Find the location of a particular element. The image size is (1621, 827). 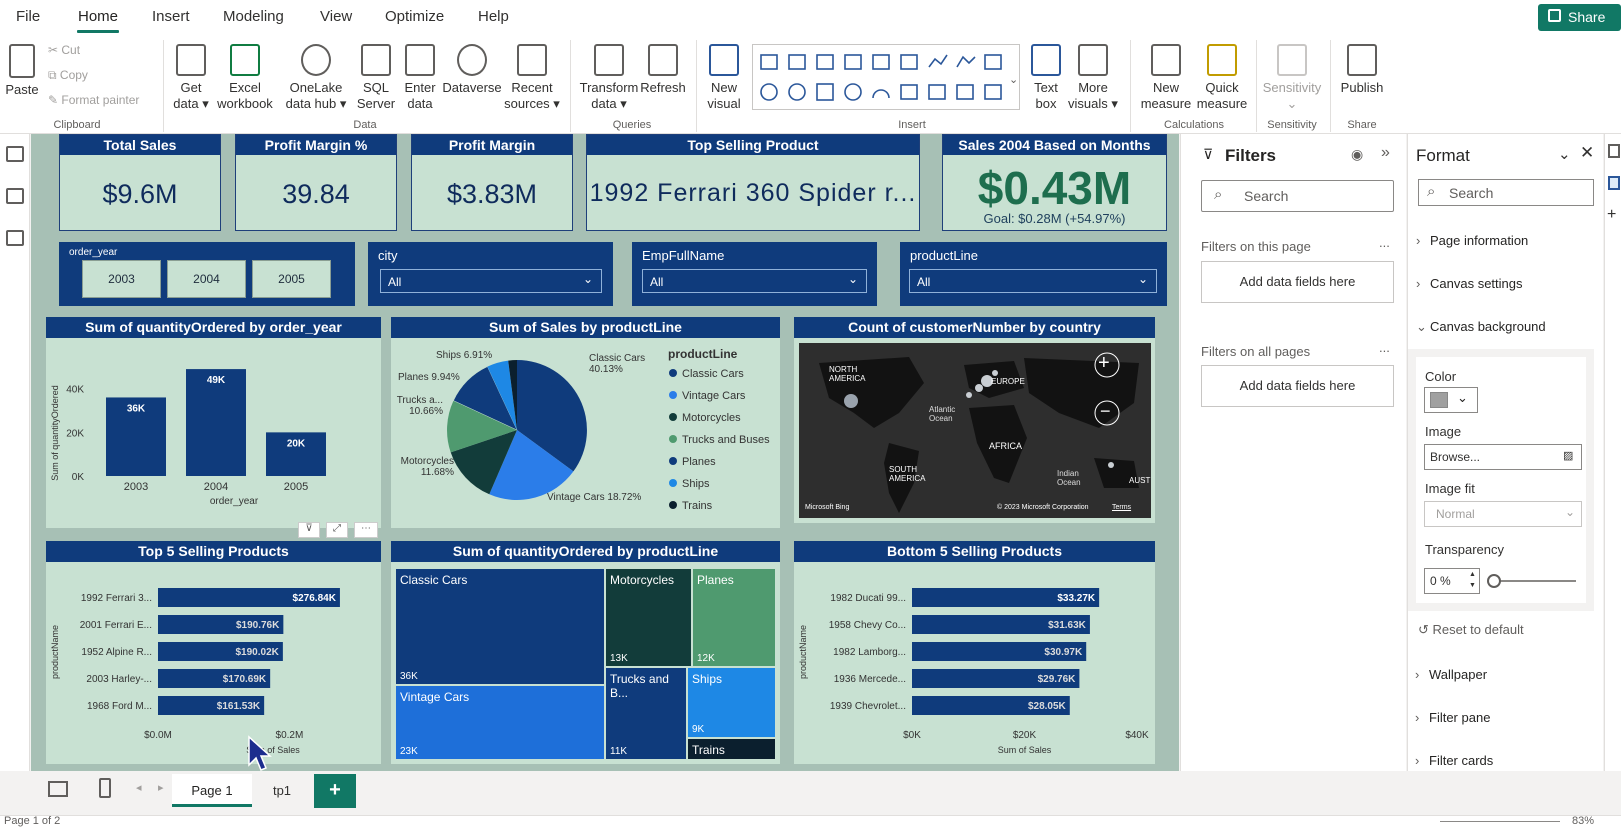

quick-measure-button: Quick measure is located at coordinates (1222, 78).